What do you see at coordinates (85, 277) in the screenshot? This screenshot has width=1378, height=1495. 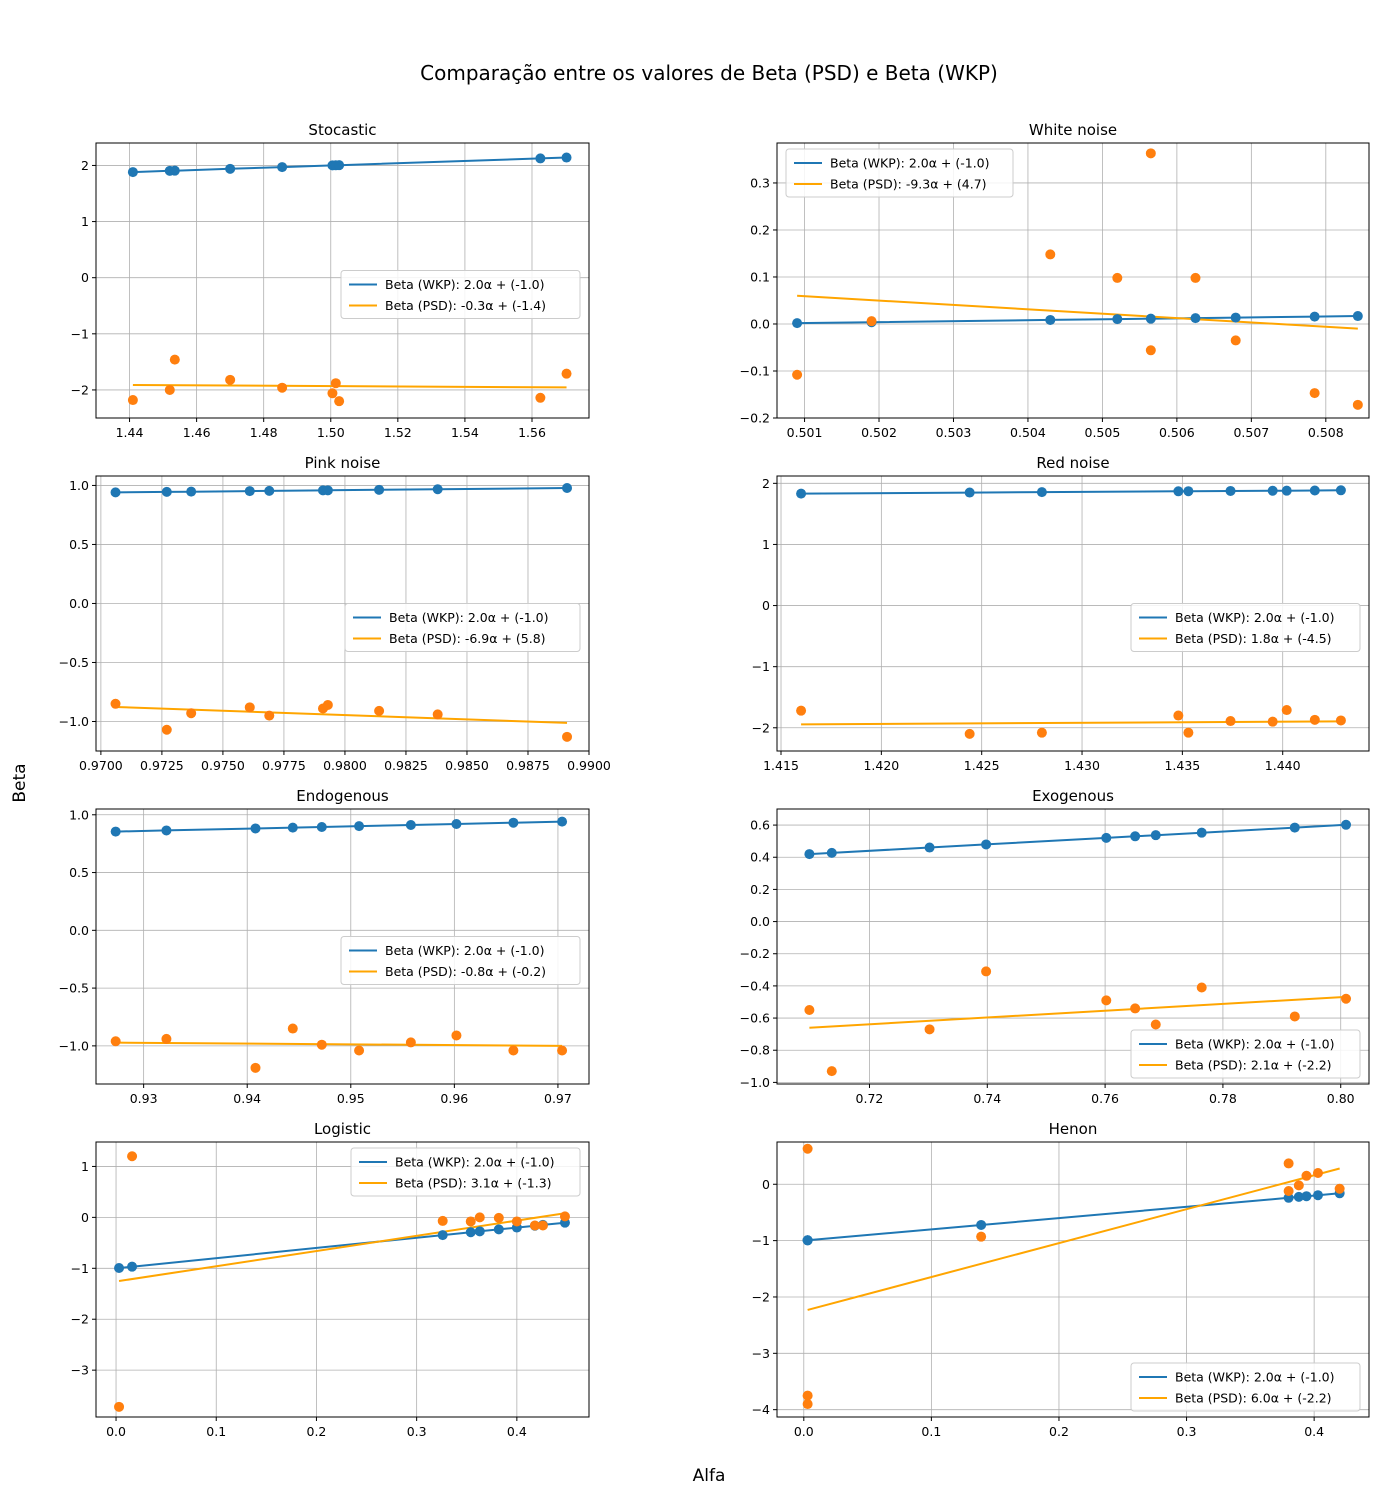 I see `y-tick-label: 0` at bounding box center [85, 277].